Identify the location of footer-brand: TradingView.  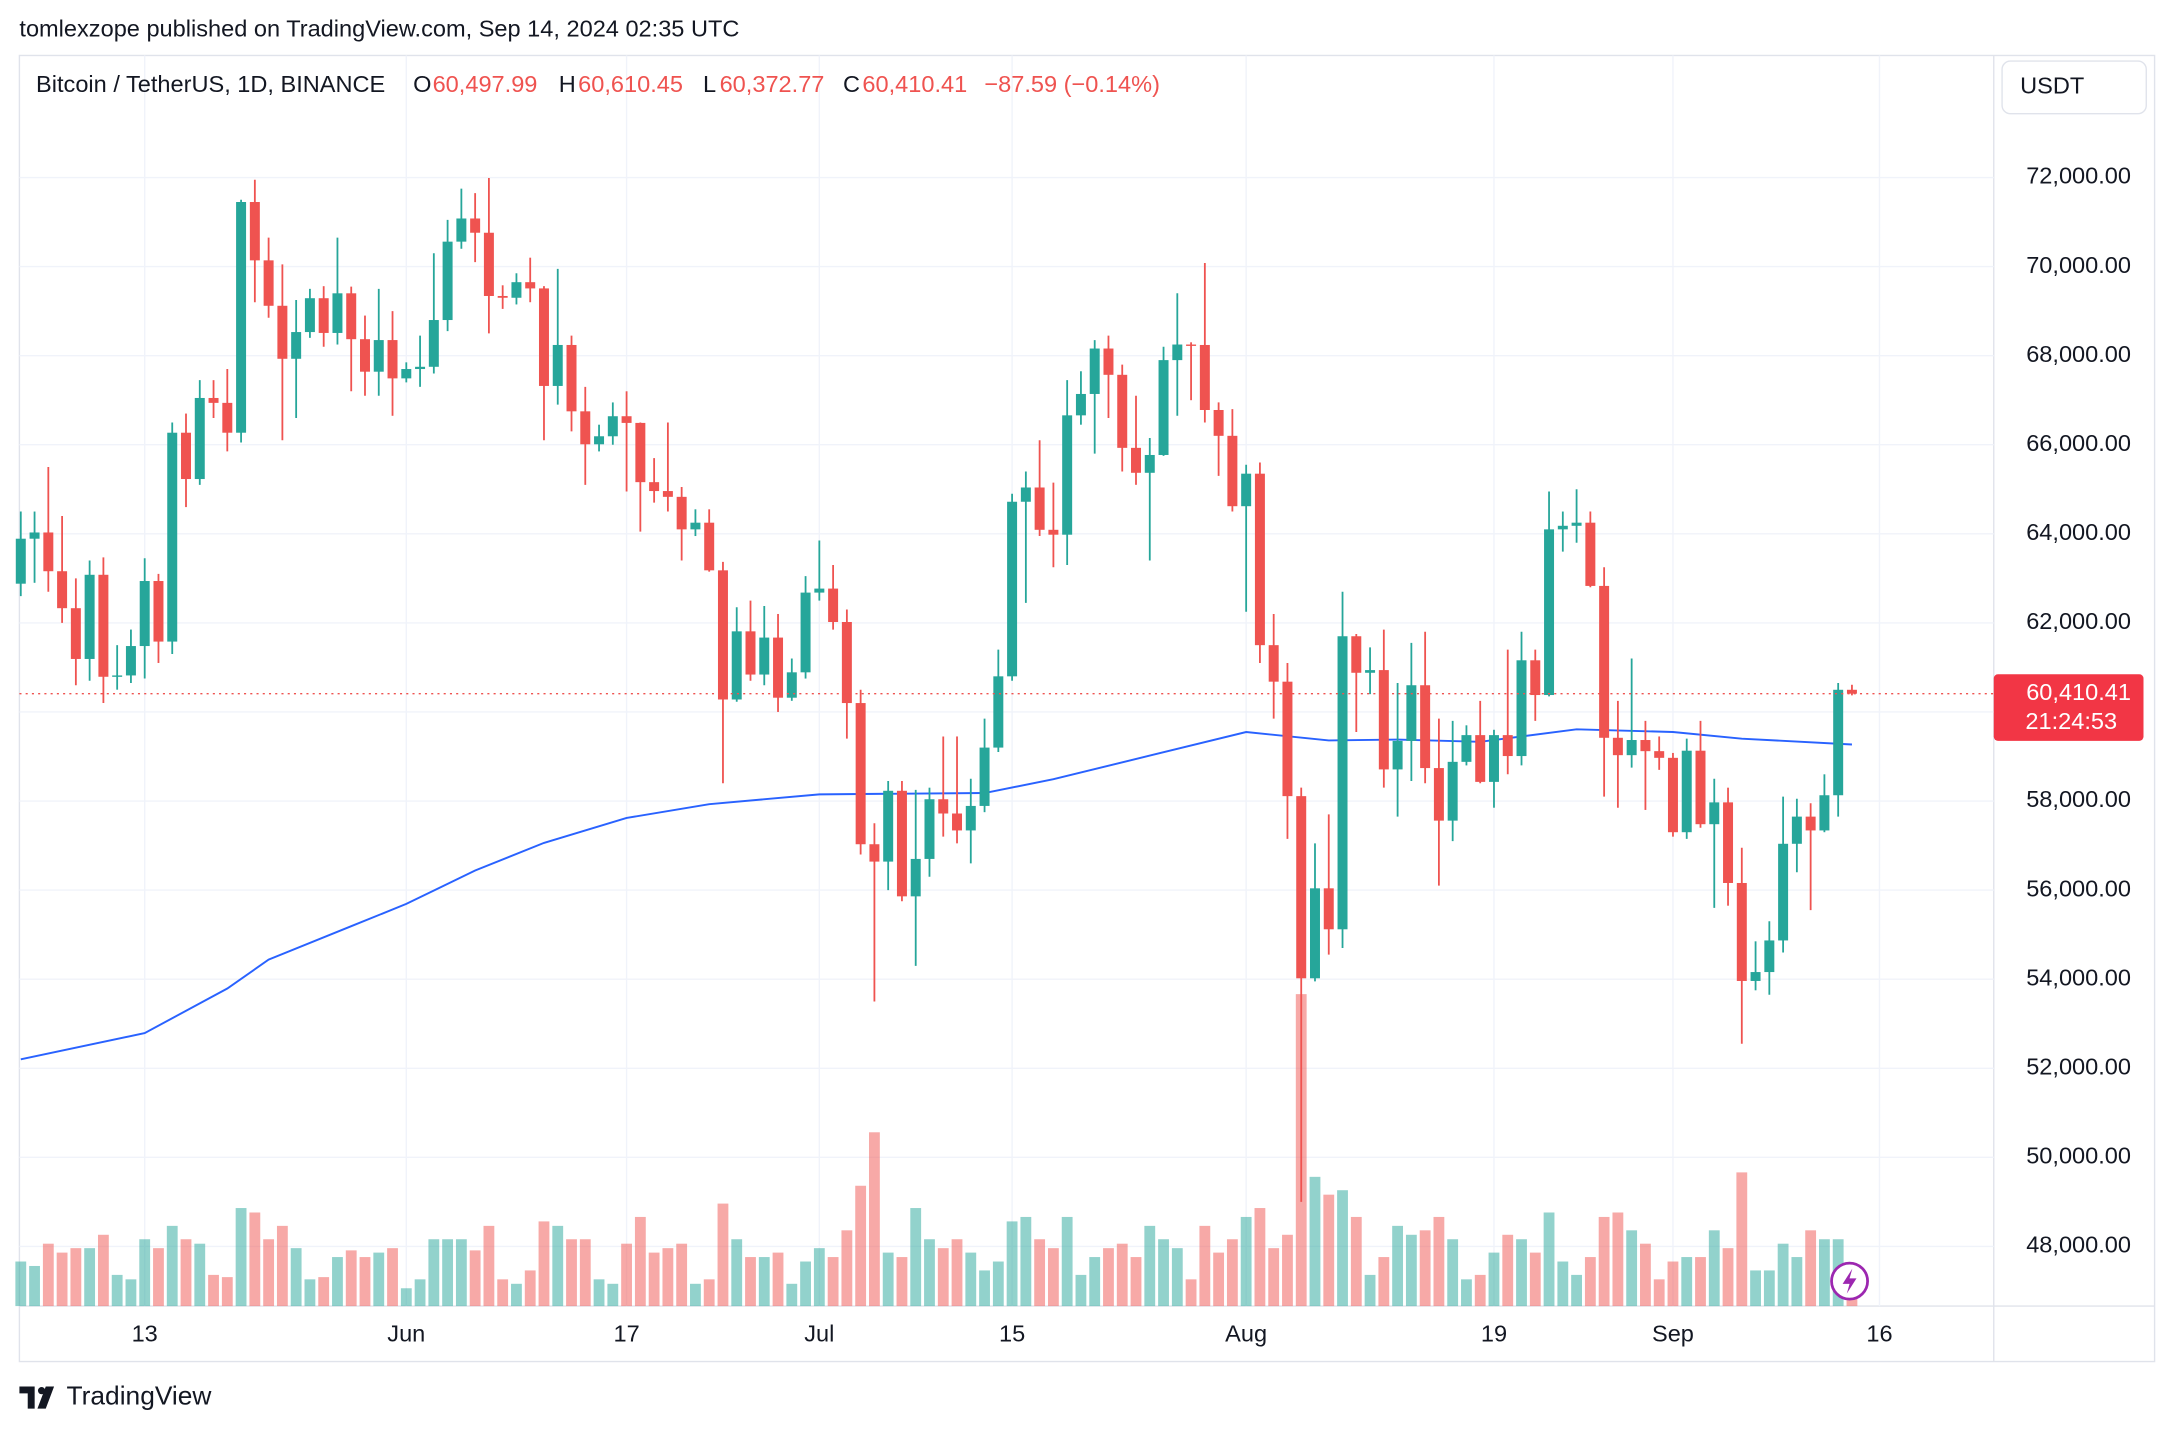
(140, 1396).